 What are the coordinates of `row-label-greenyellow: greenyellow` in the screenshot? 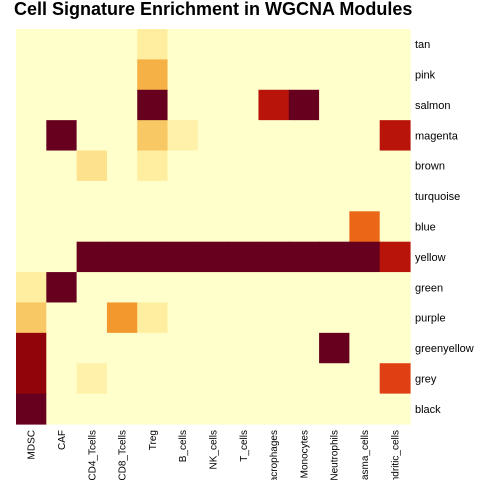 It's located at (444, 349).